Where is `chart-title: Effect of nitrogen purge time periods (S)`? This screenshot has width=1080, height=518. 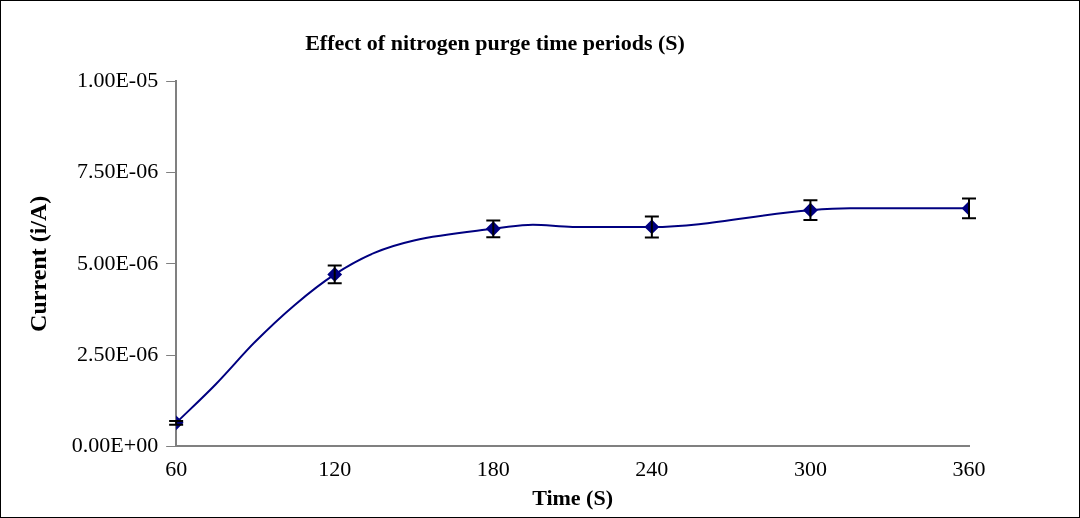
chart-title: Effect of nitrogen purge time periods (S) is located at coordinates (495, 42).